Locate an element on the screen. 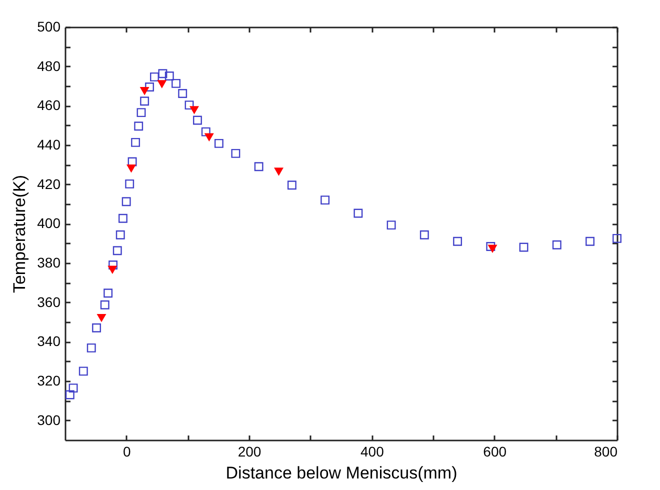 The width and height of the screenshot is (660, 490). y-tick-label: 300 is located at coordinates (49, 420).